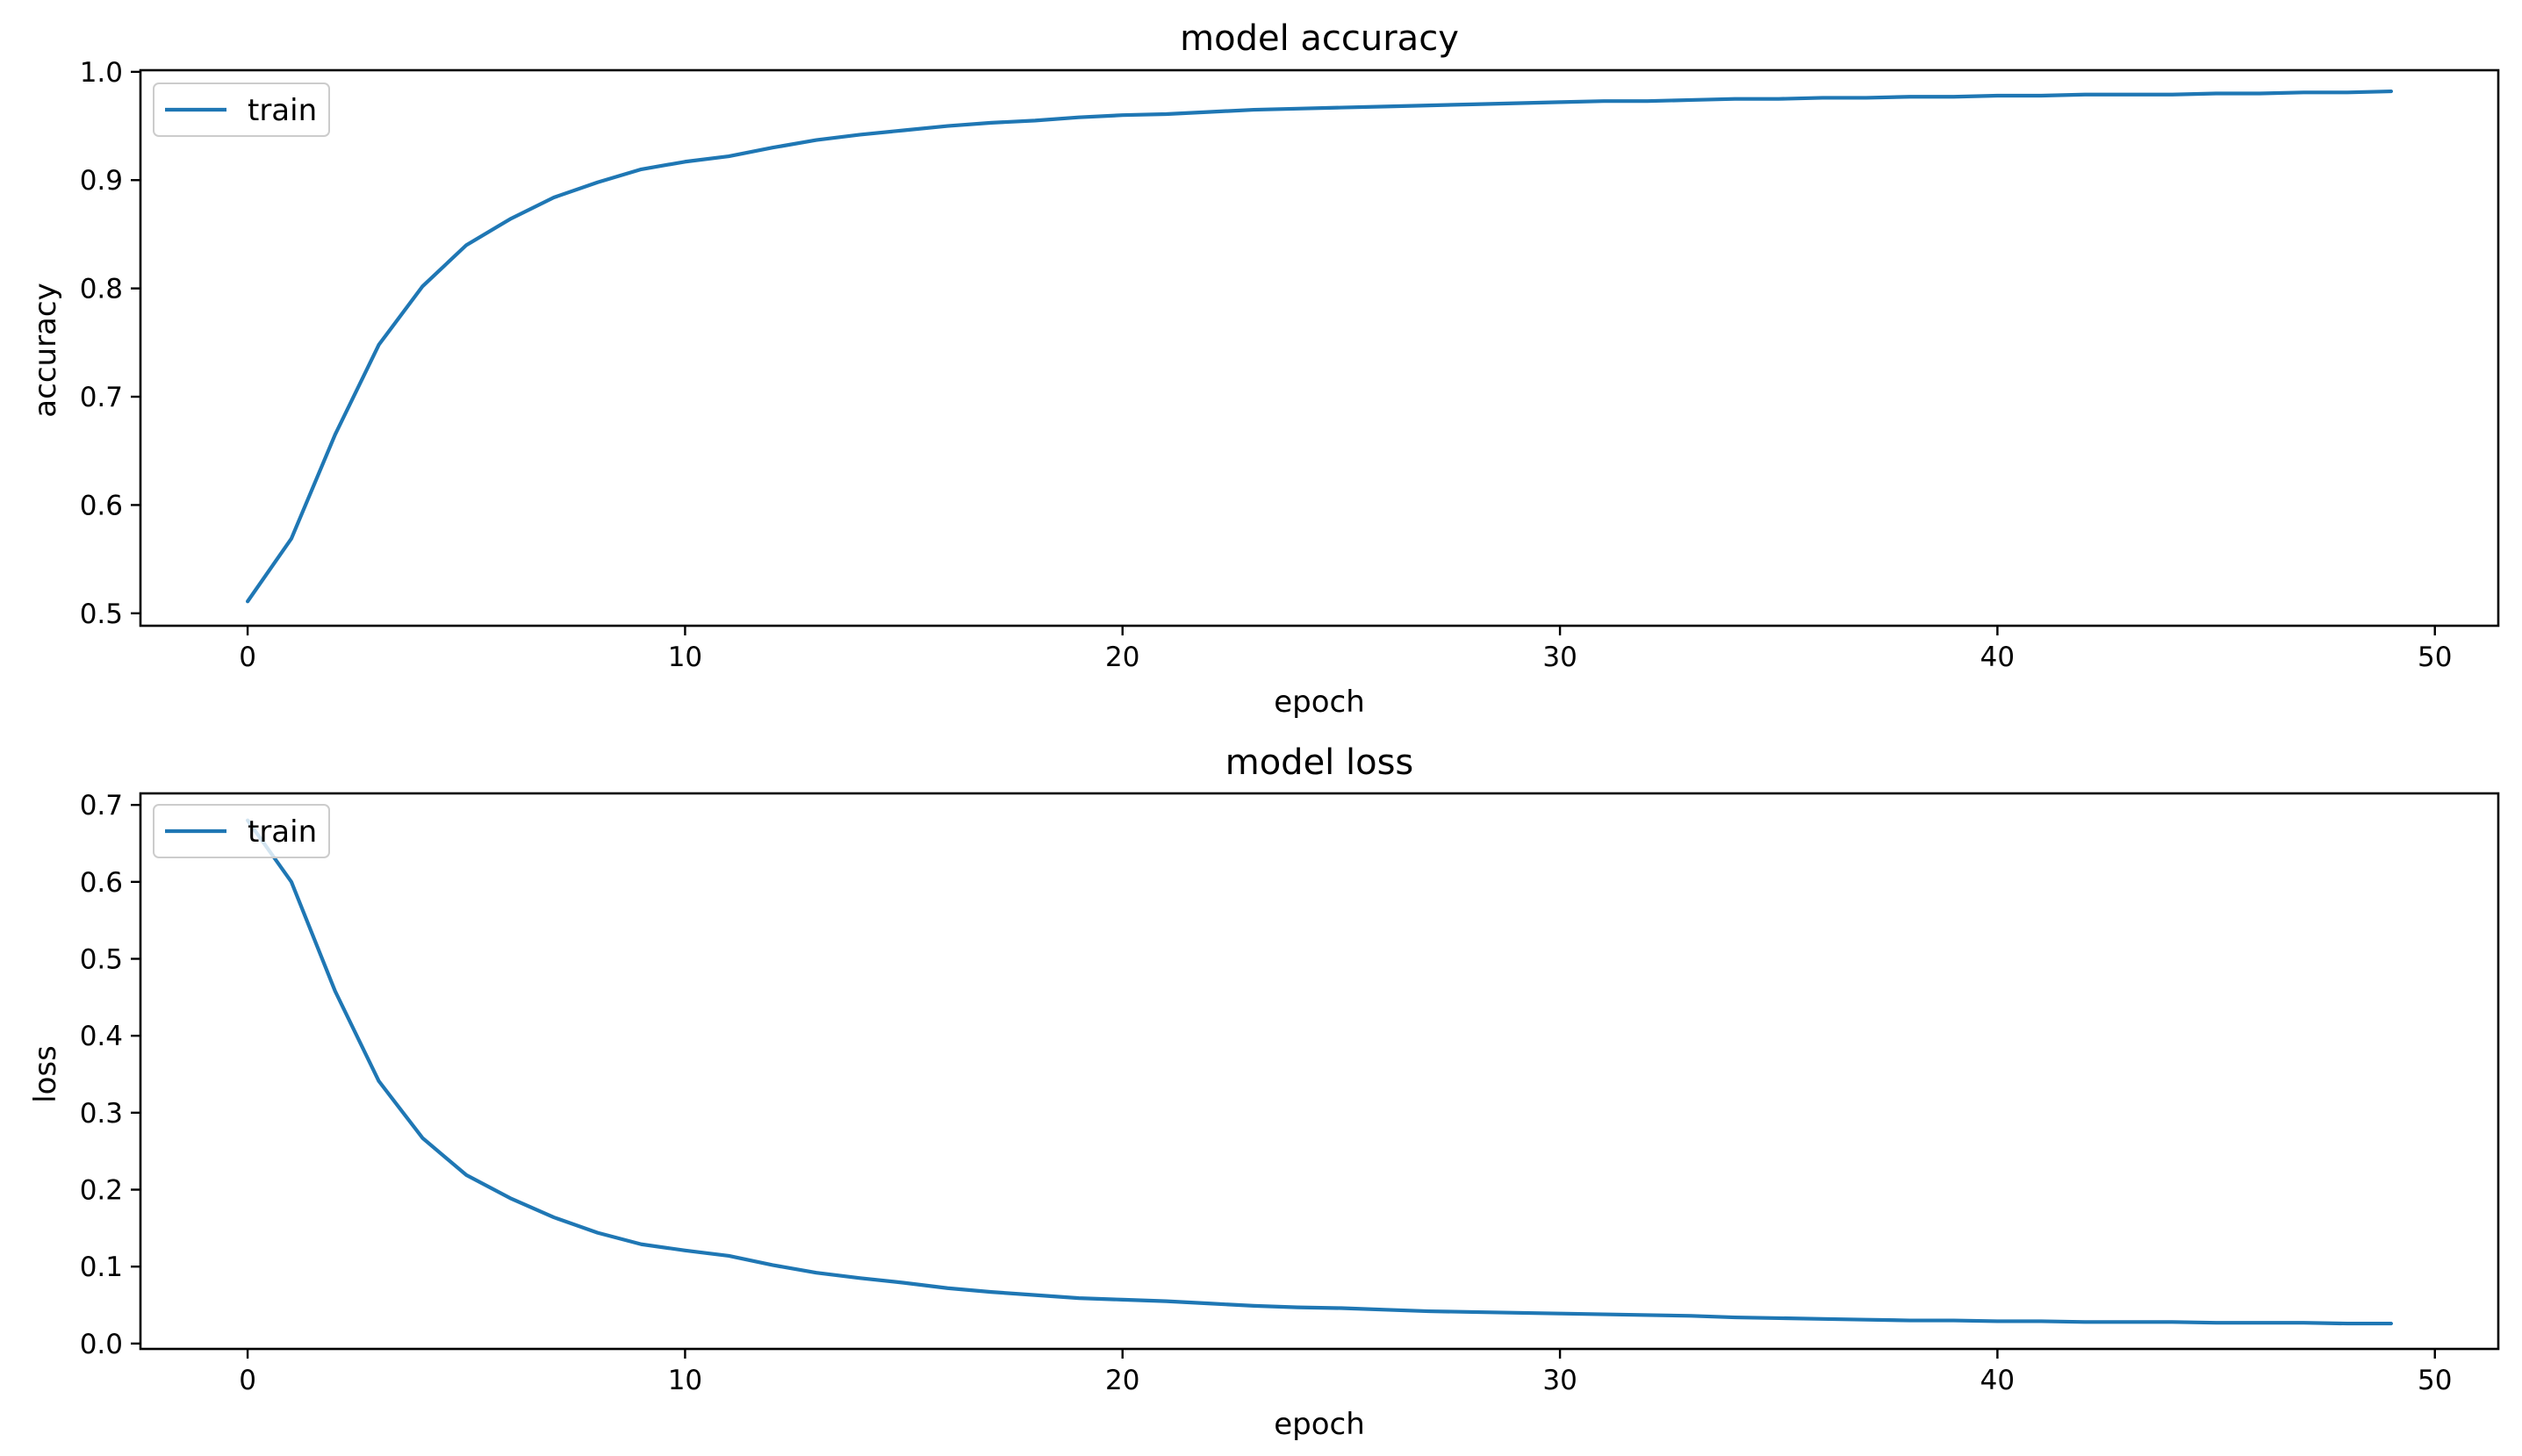 The height and width of the screenshot is (1456, 2522). I want to click on accuracy-y-tick-label: 1.0, so click(101, 73).